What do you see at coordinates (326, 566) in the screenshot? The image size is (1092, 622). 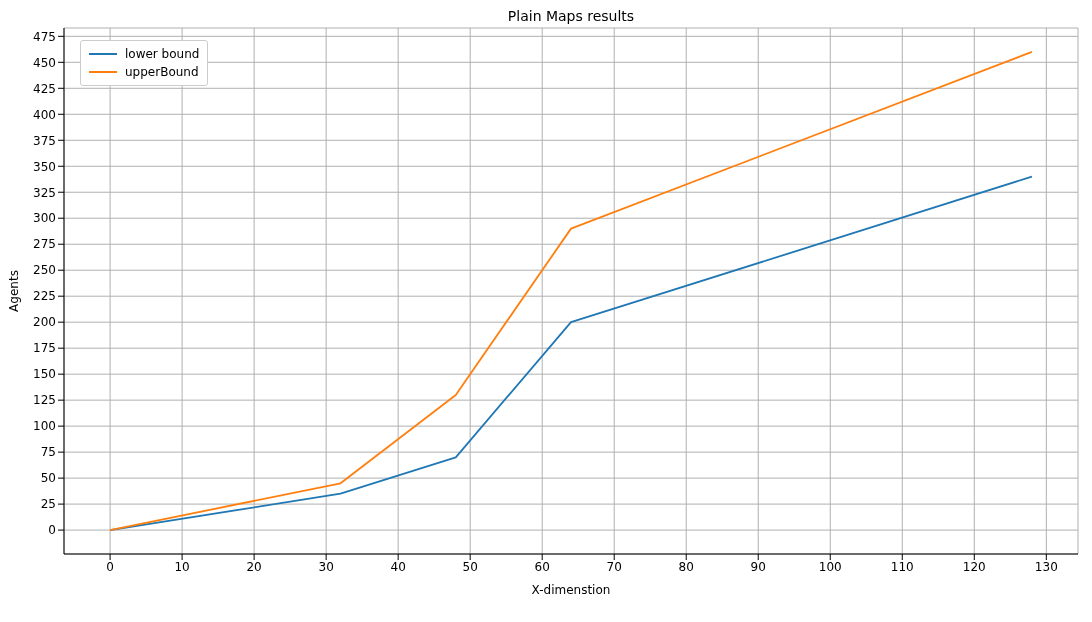 I see `x-tick-label: 30` at bounding box center [326, 566].